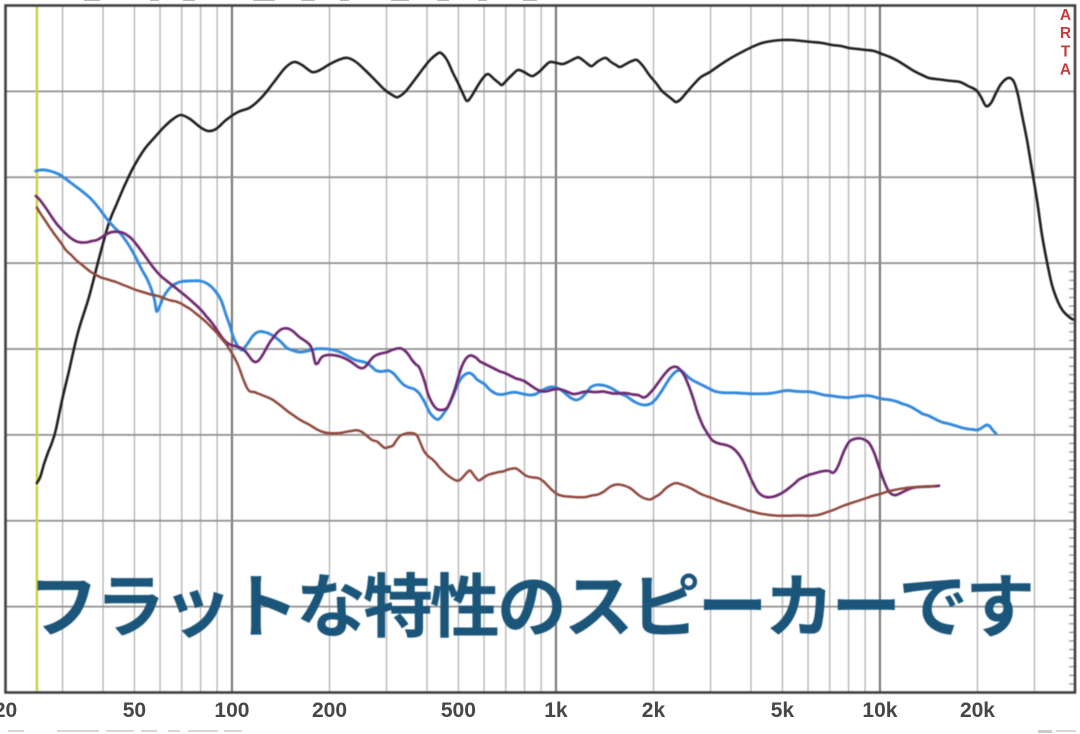 The height and width of the screenshot is (734, 1080). Describe the element at coordinates (556, 710) in the screenshot. I see `x-tick-1k: 1k` at that location.